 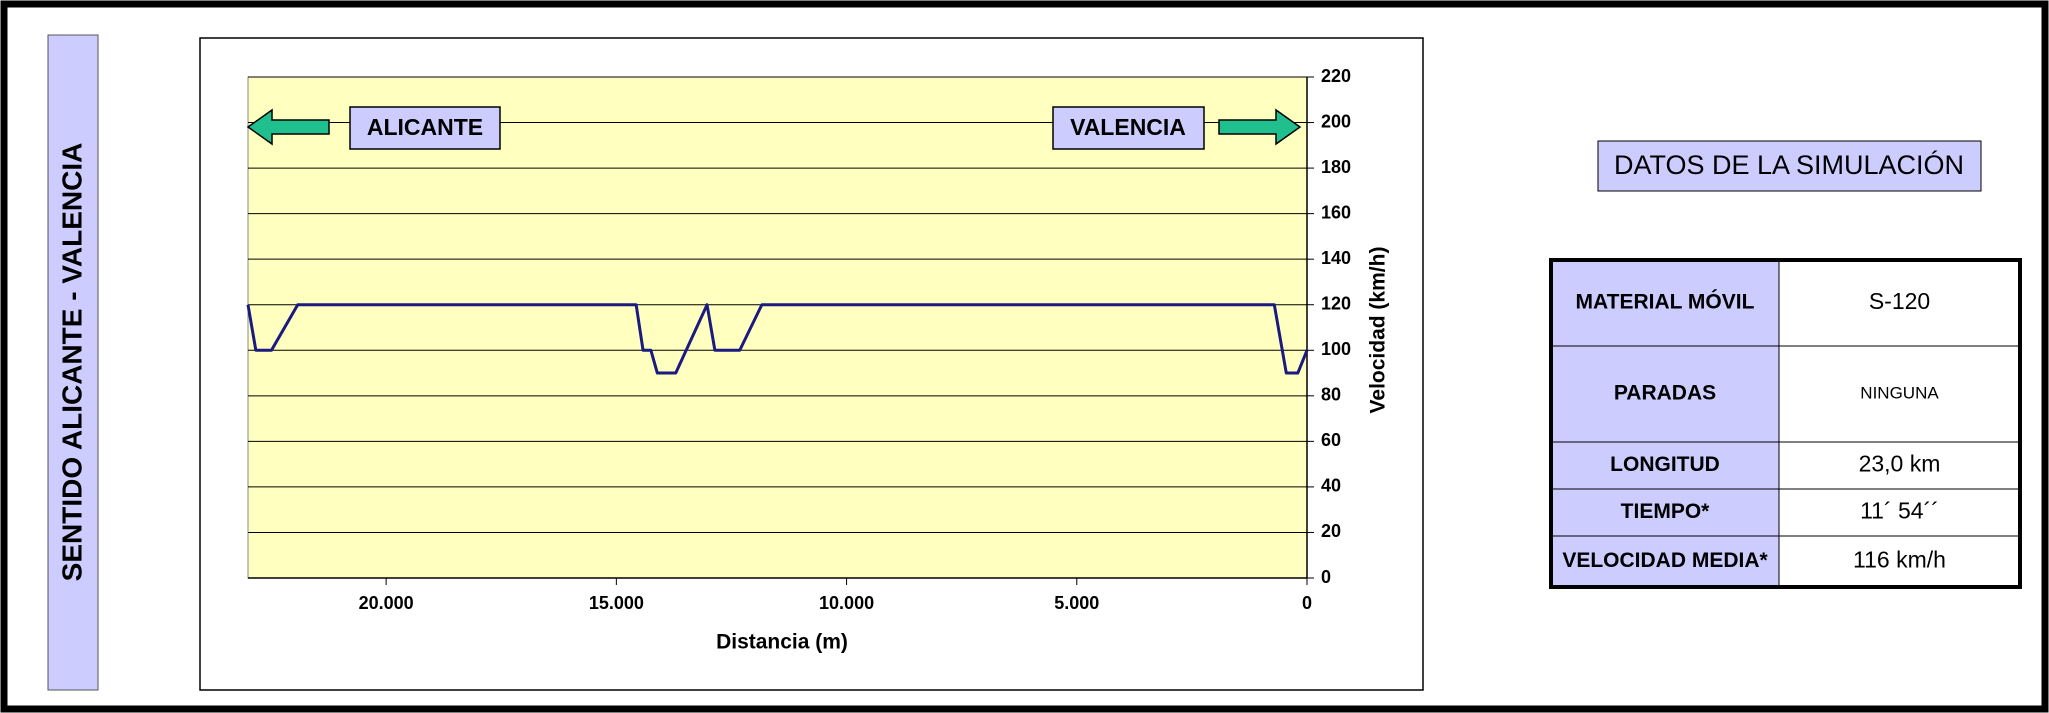 I want to click on y-tick-label: 40, so click(x=1331, y=486).